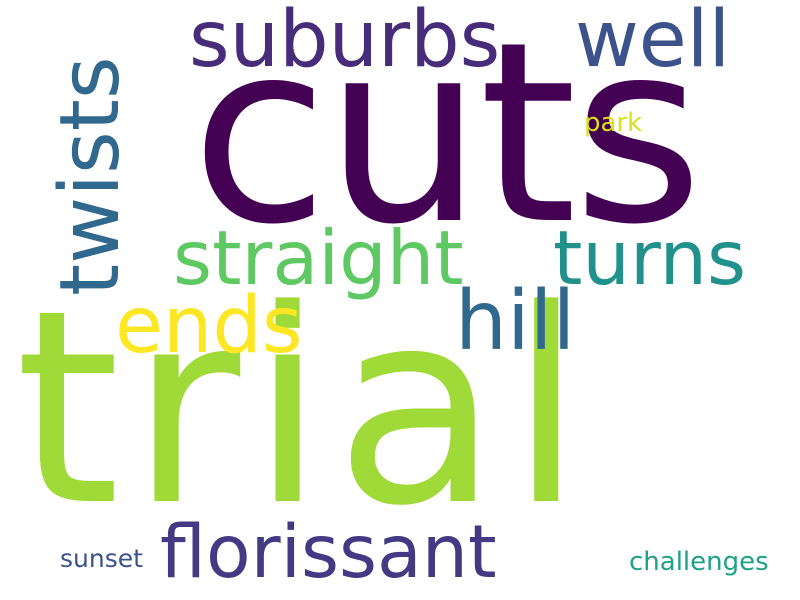 The width and height of the screenshot is (800, 600). I want to click on word-ends: ends, so click(209, 326).